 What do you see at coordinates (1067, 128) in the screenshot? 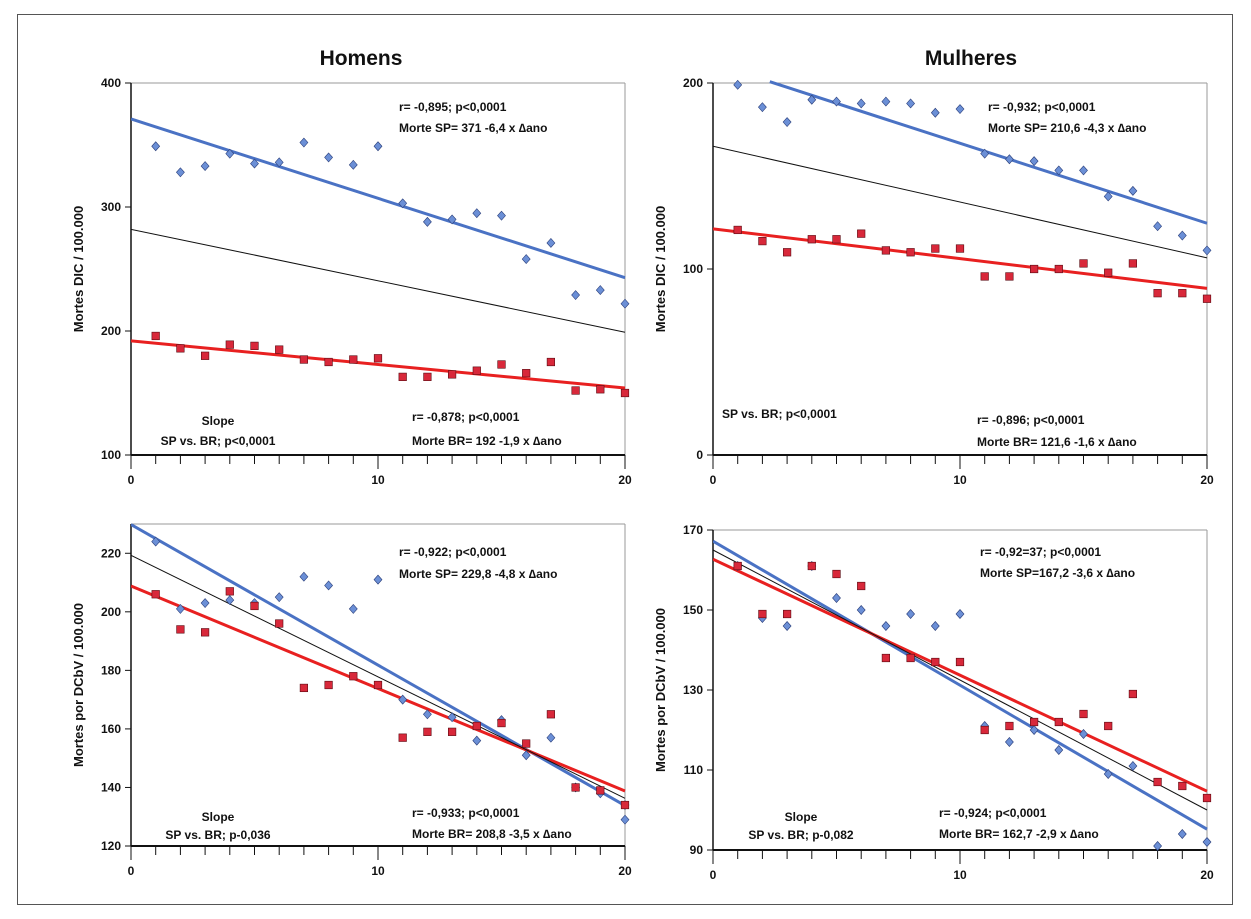
I see `sp-equation-text: Morte SP= 210,6 -4,3 x ∆ano` at bounding box center [1067, 128].